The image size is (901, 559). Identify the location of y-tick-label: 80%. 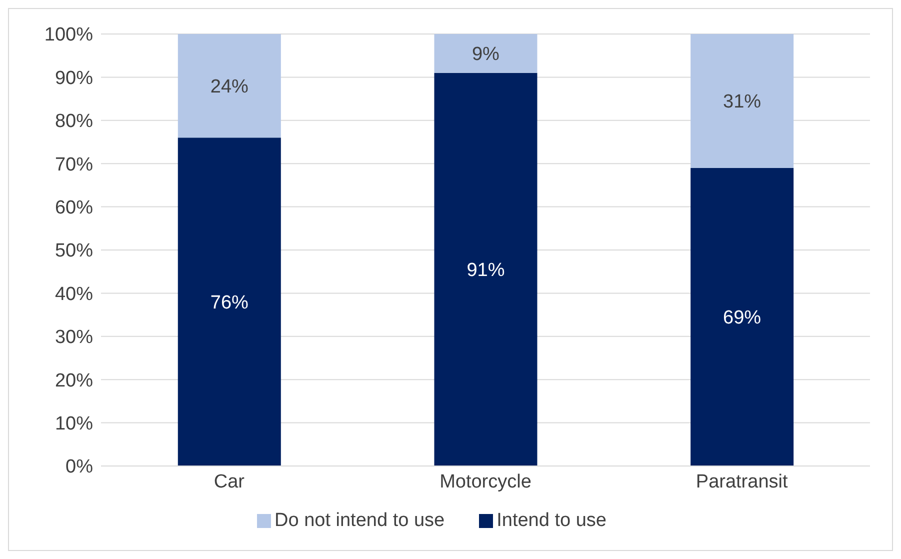
(74, 121).